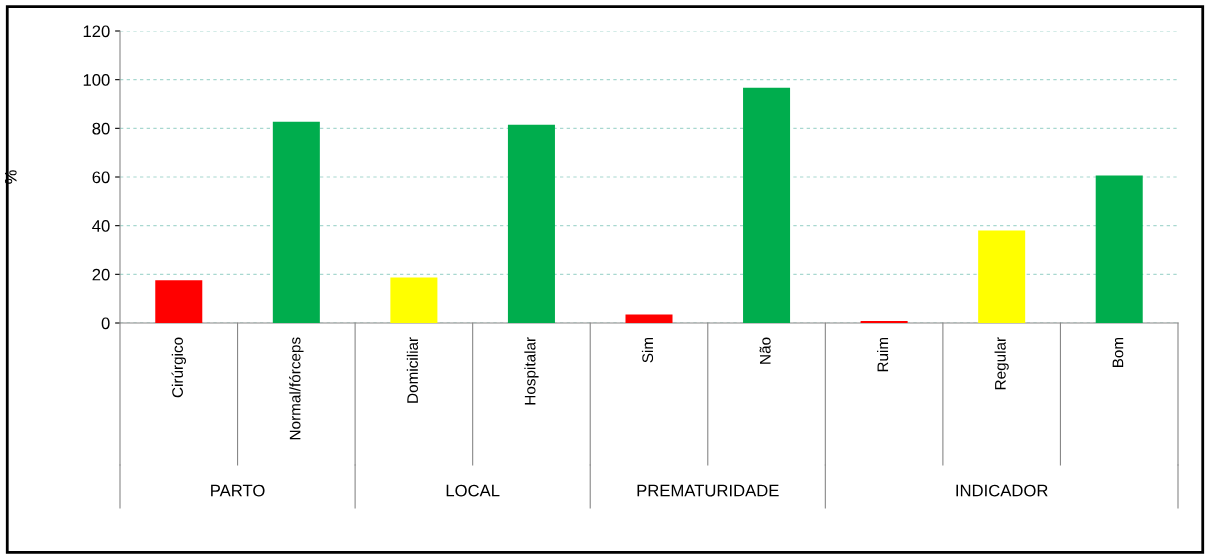 Image resolution: width=1210 pixels, height=559 pixels. I want to click on text: LOCAL, so click(473, 490).